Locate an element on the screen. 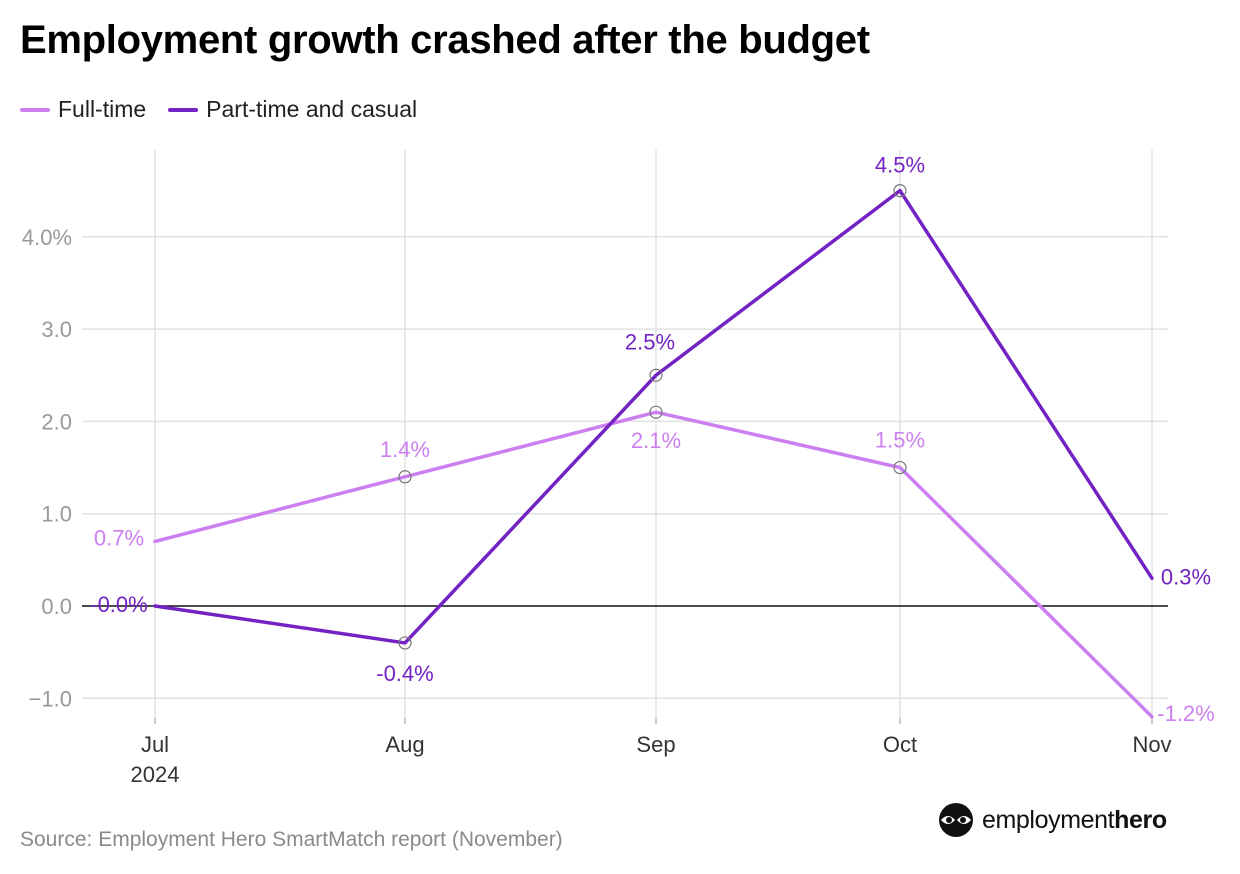 This screenshot has width=1240, height=874. data-label-full-time: 2.1% is located at coordinates (656, 440).